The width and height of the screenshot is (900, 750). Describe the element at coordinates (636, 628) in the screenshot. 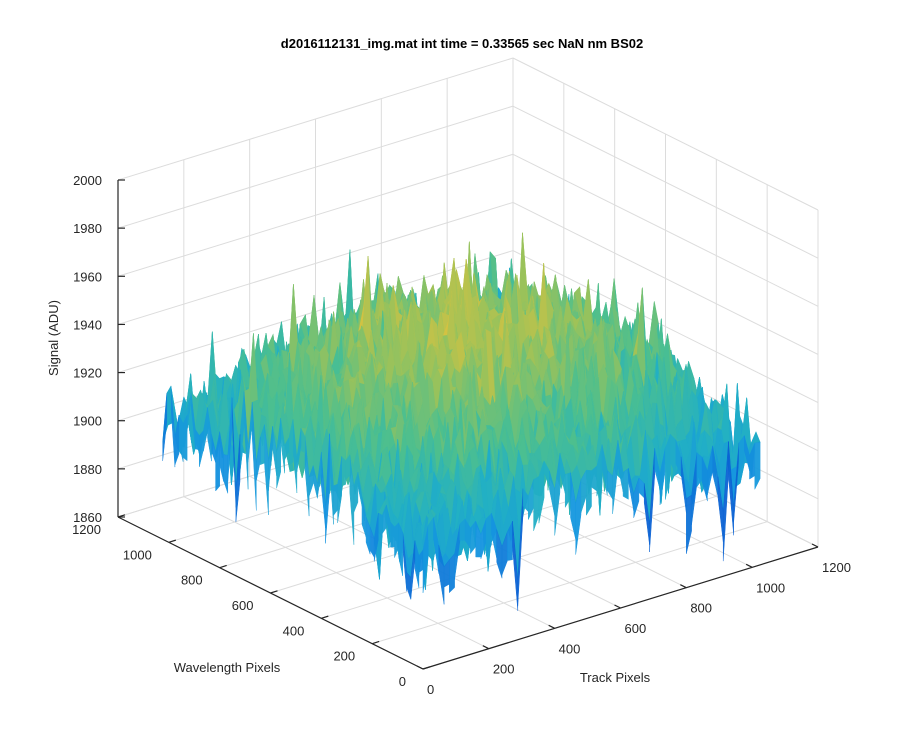

I see `x-tick-label: 600` at that location.